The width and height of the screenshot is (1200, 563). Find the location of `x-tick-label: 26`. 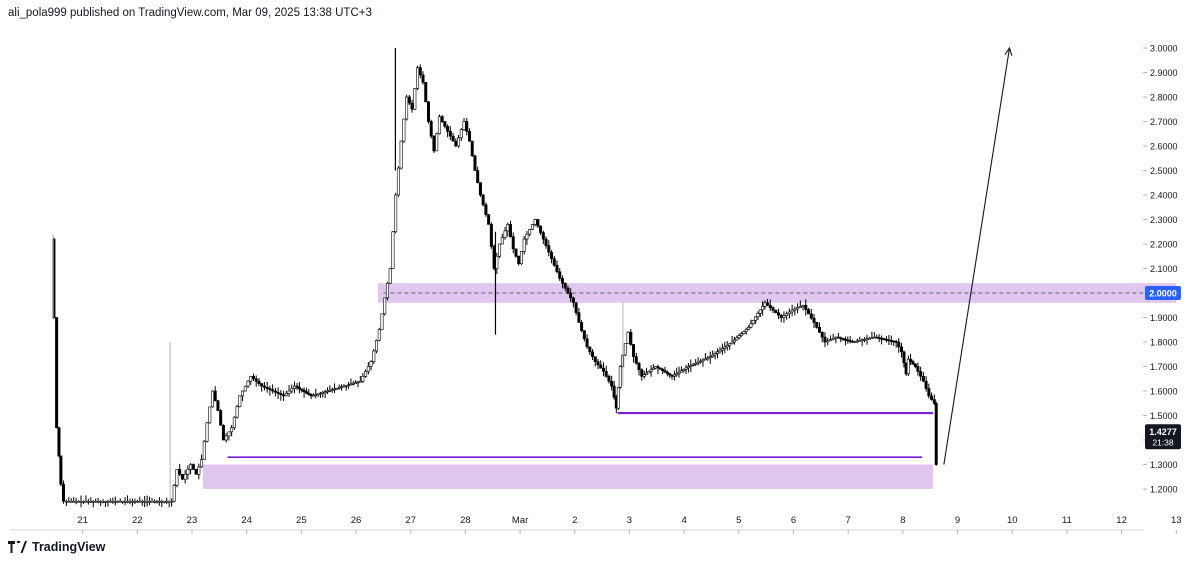

x-tick-label: 26 is located at coordinates (356, 520).